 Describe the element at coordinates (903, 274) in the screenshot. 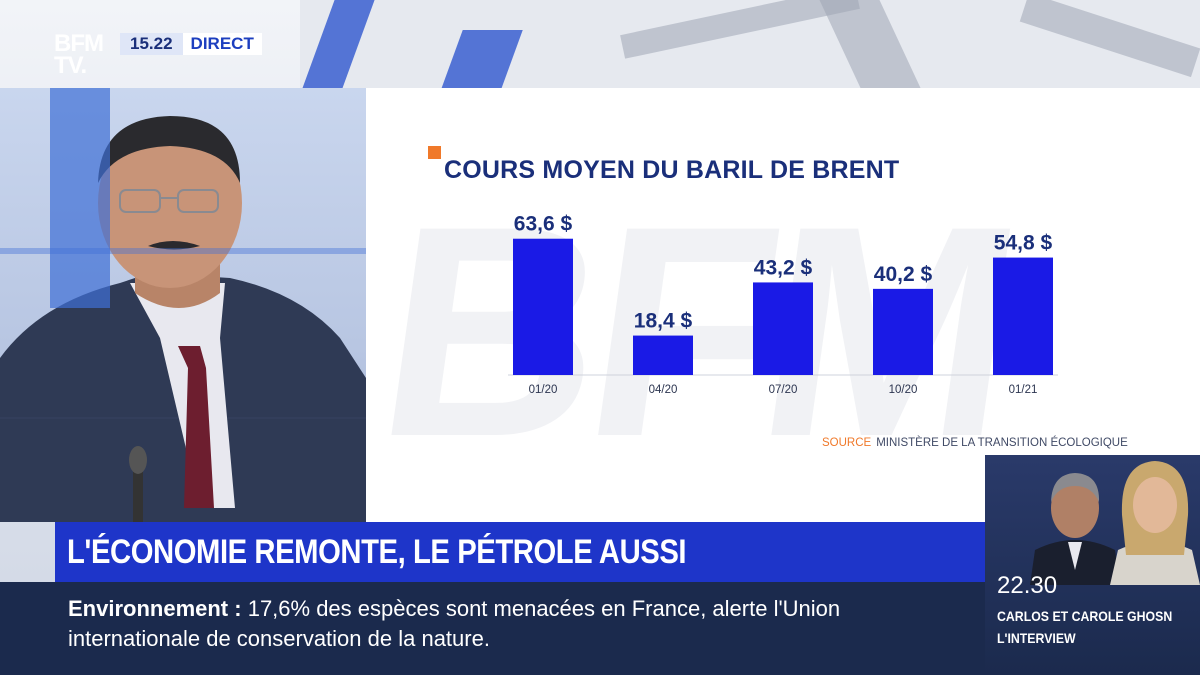

I see `data-label: 40,2 $` at that location.